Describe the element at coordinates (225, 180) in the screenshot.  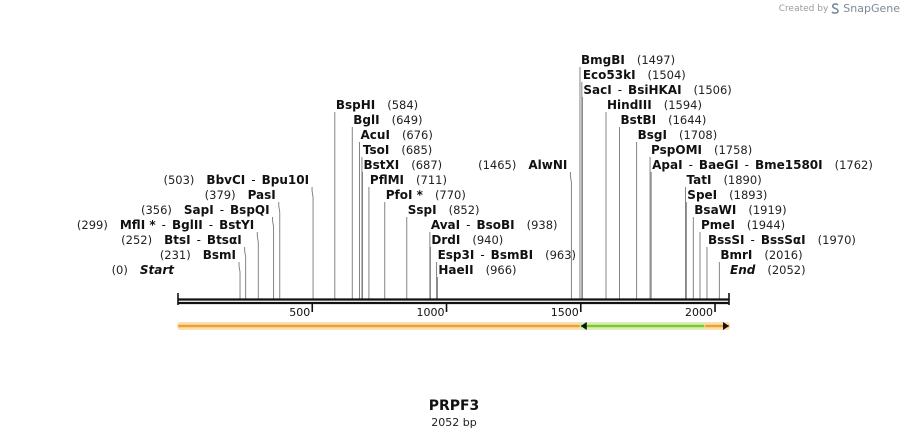
I see `site-enzyme-name: BbvCI` at that location.